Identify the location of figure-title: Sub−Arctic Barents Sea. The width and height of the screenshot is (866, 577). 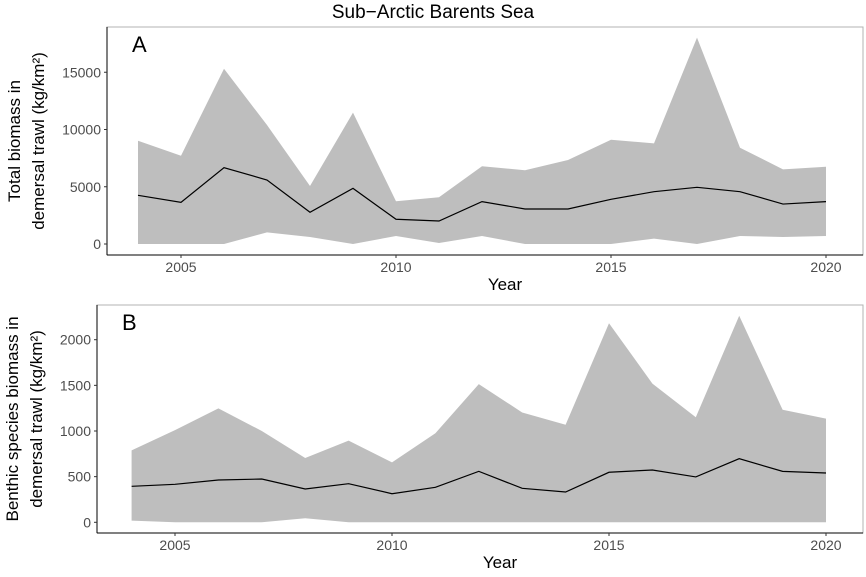
(433, 12).